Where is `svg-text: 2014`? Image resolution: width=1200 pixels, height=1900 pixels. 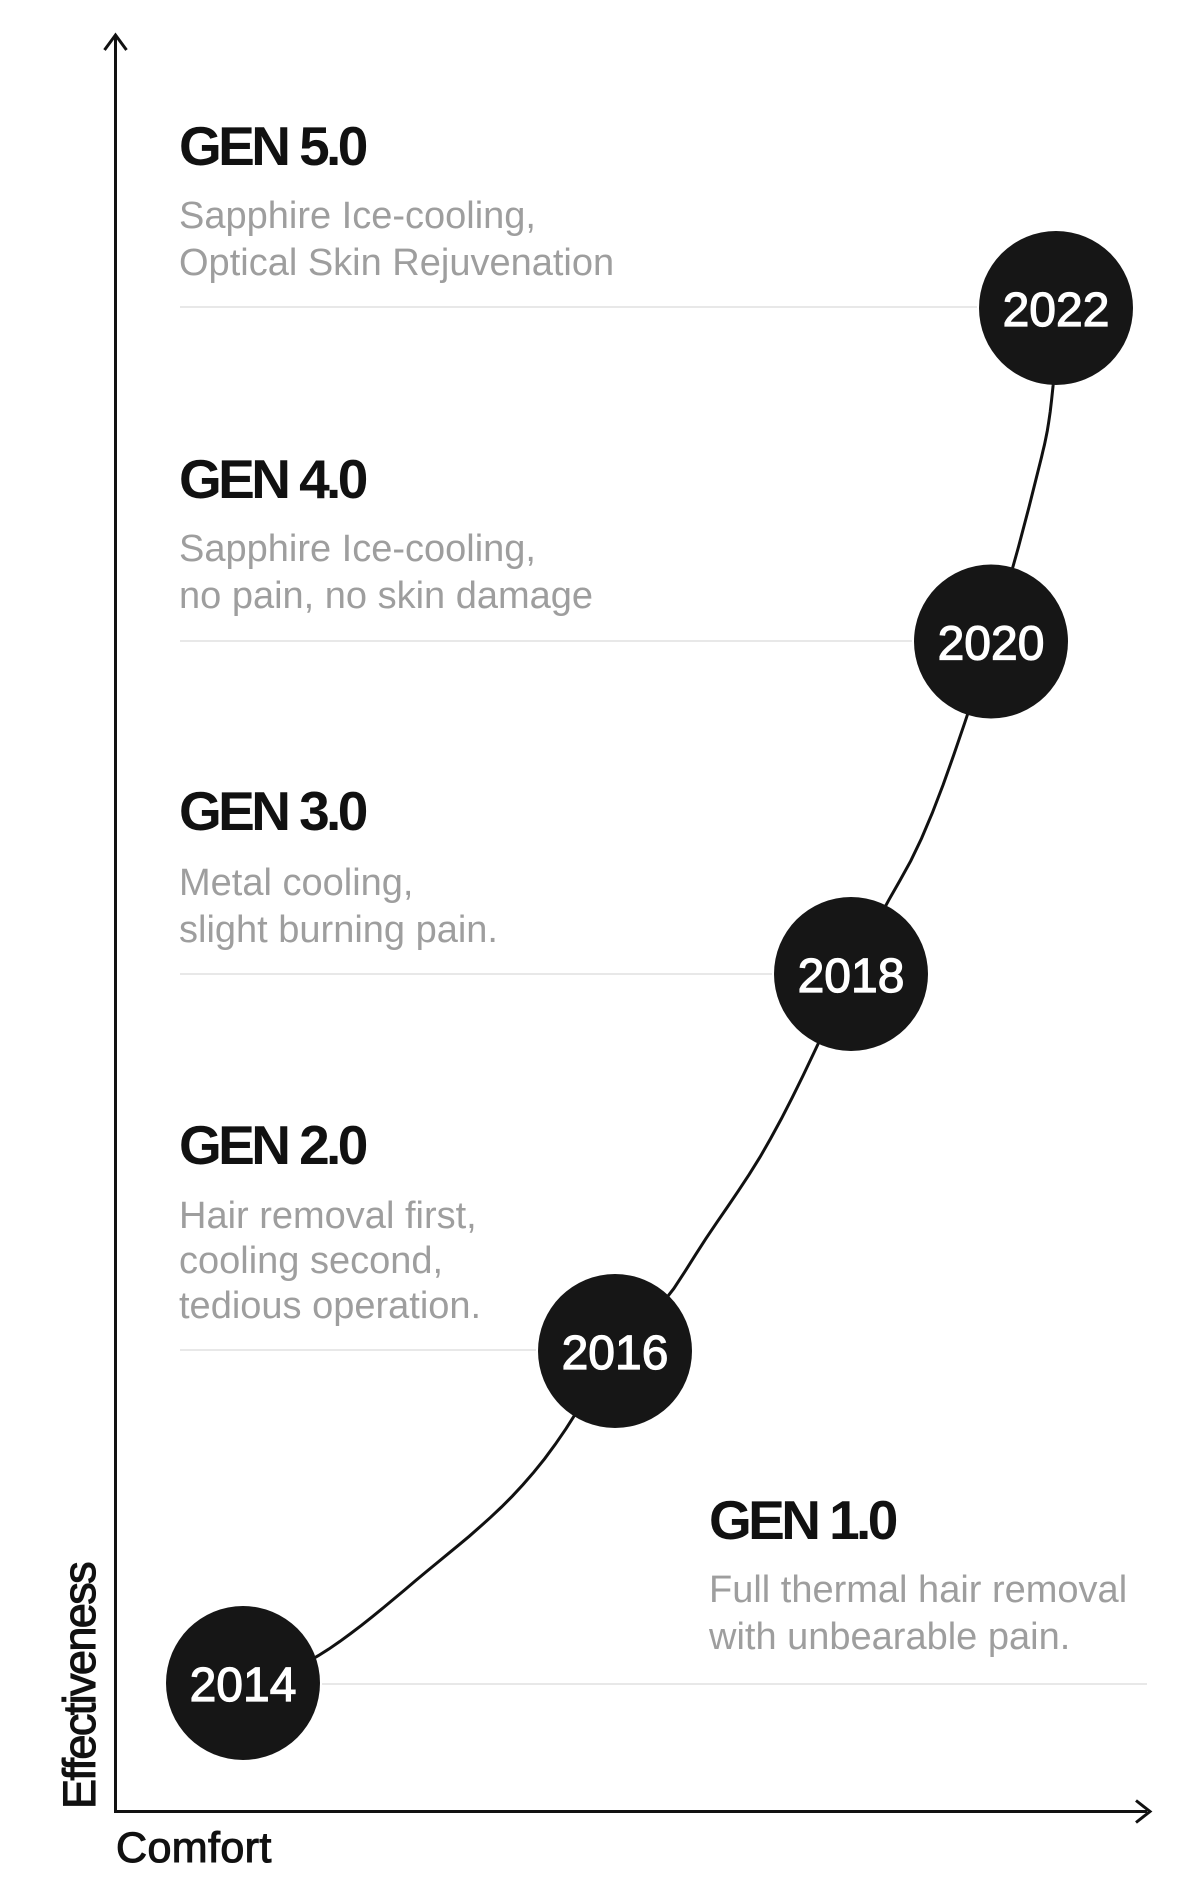 svg-text: 2014 is located at coordinates (243, 1685).